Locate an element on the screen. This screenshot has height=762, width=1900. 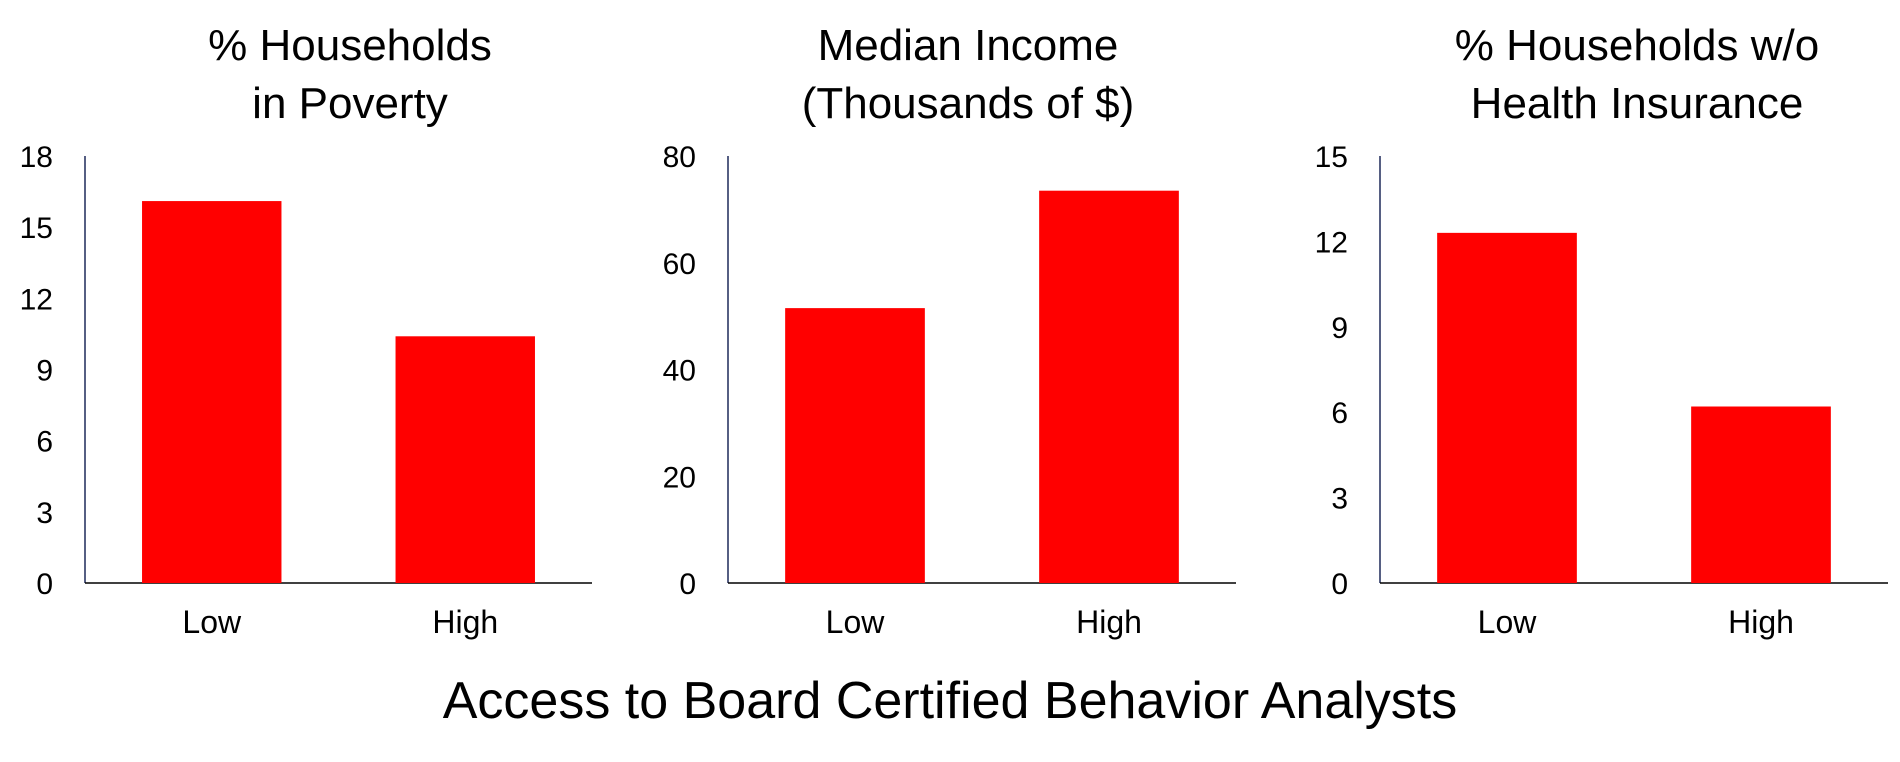
chart-title-line: % Households is located at coordinates (350, 45).